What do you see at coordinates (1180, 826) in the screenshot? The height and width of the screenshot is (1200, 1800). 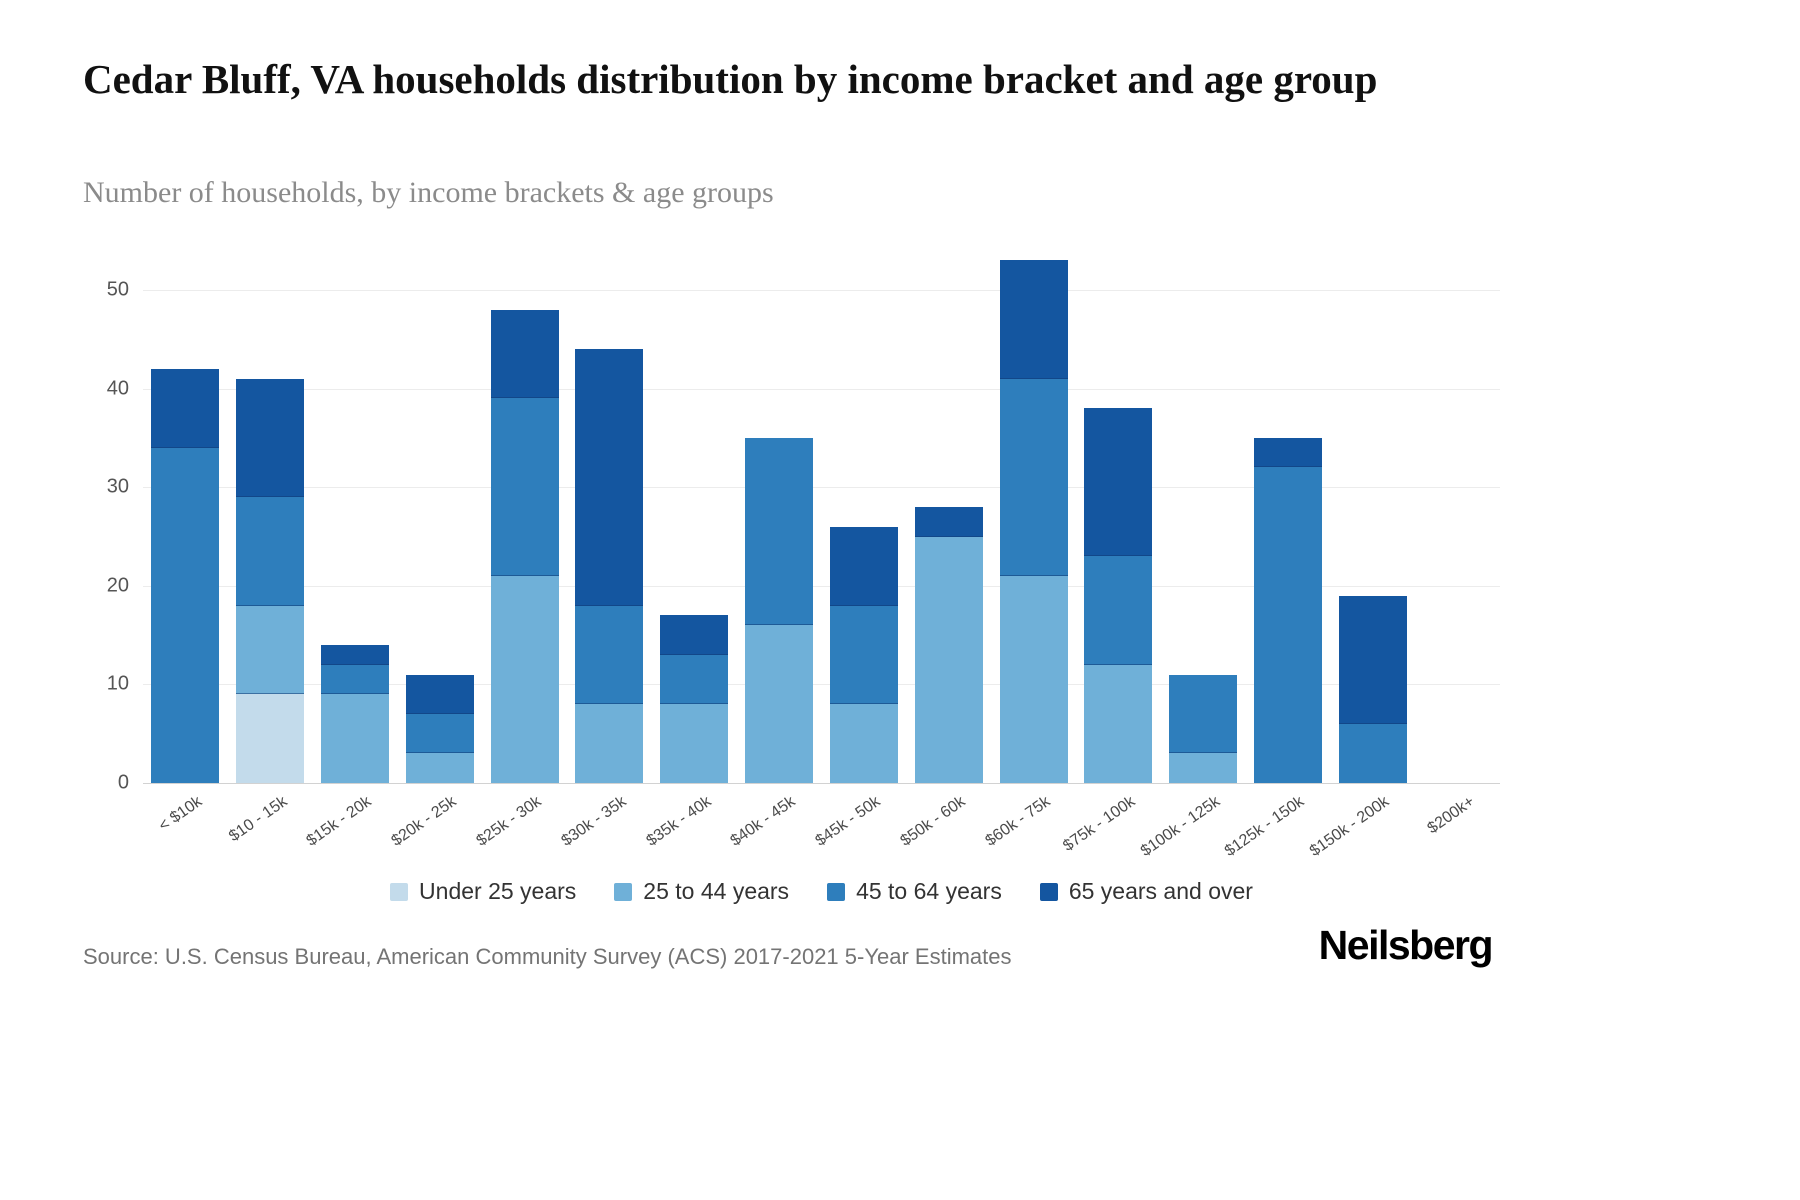 I see `x-tick-label: $100k - 125k` at bounding box center [1180, 826].